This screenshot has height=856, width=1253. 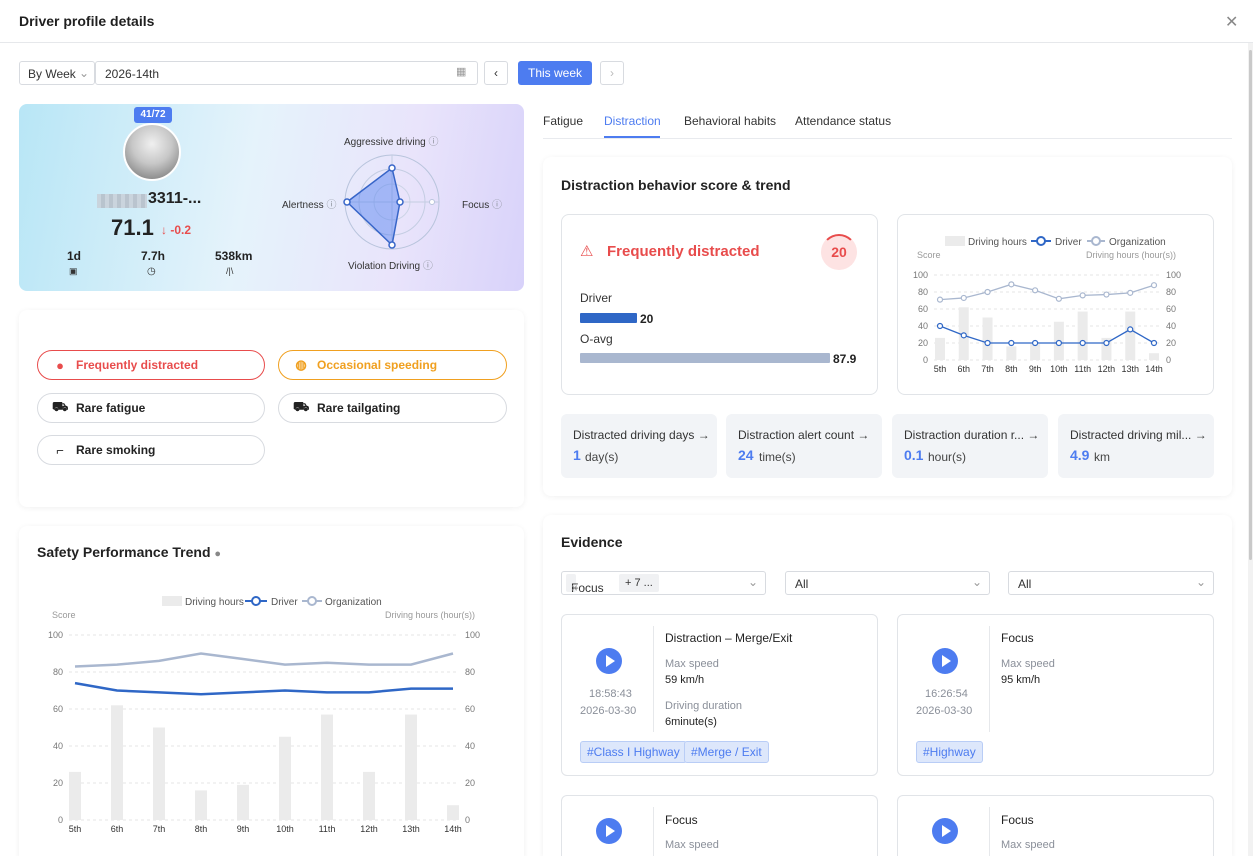 I want to click on filter-select-3-value: All, so click(x=1025, y=584).